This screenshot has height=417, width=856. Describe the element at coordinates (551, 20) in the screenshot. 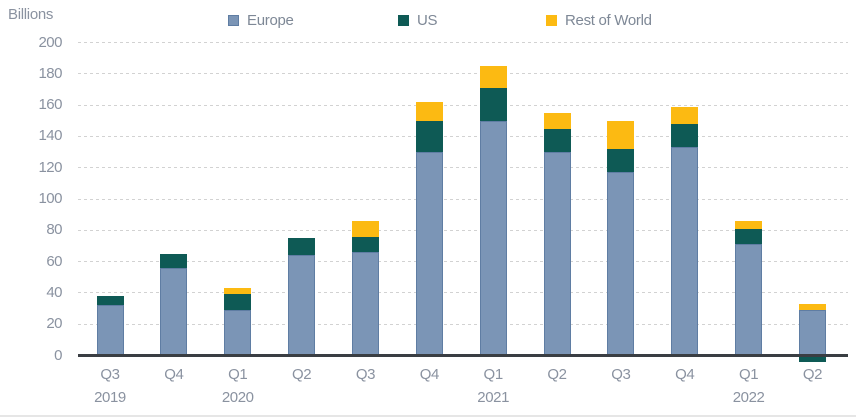

I see `rest-of-world-swatch-icon` at that location.